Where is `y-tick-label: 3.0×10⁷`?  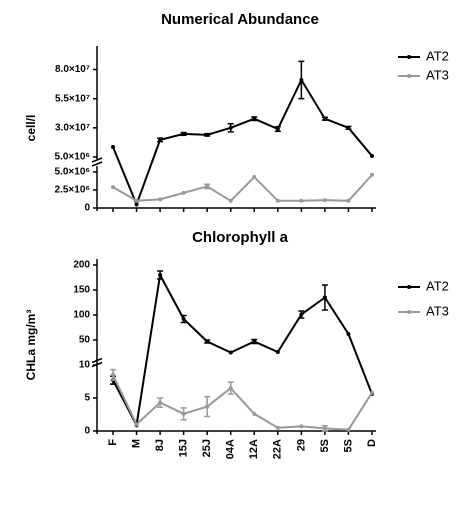
y-tick-label: 3.0×10⁷ is located at coordinates (72, 127).